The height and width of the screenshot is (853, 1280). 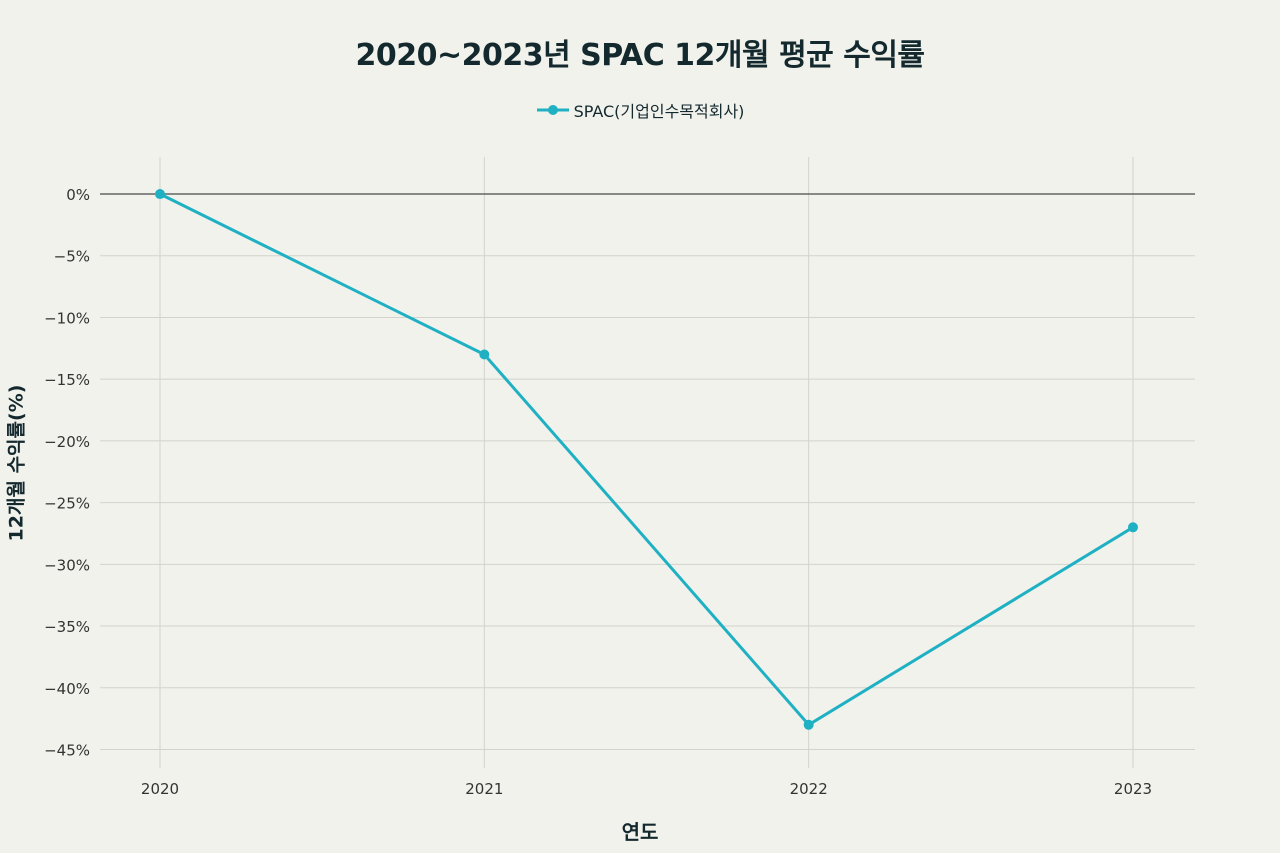 I want to click on x-tick-label: 2023, so click(x=1133, y=789).